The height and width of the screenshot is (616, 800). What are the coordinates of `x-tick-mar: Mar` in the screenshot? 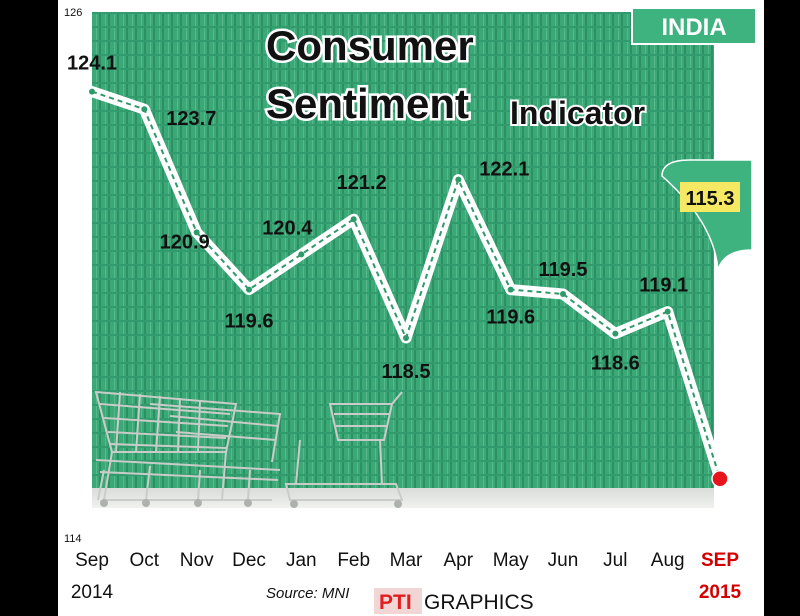 It's located at (406, 560).